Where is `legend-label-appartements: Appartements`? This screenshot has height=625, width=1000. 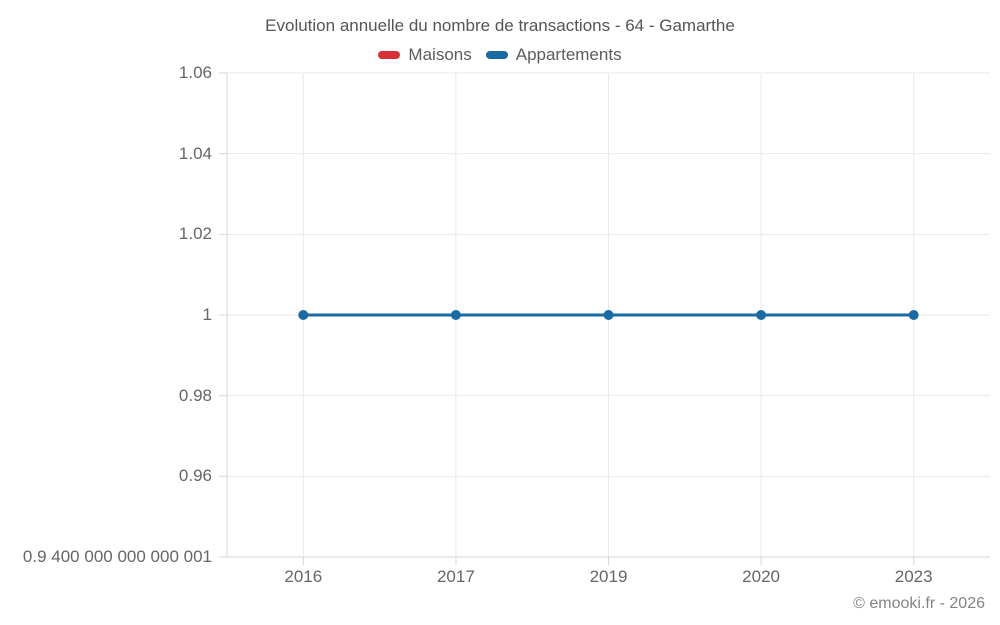 legend-label-appartements: Appartements is located at coordinates (568, 54).